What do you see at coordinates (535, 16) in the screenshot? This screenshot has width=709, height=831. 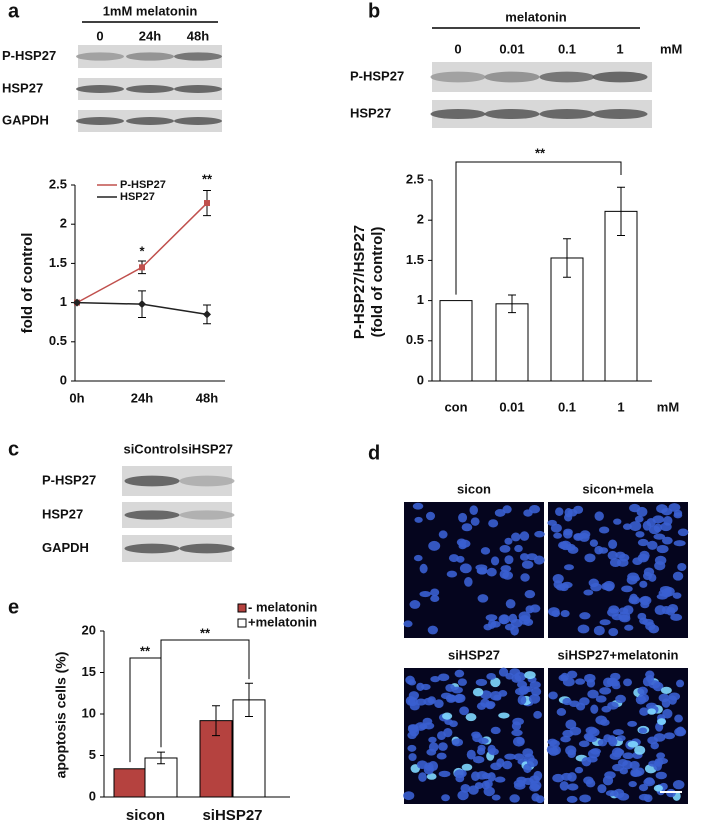 I see `blot-header: melatonin` at bounding box center [535, 16].